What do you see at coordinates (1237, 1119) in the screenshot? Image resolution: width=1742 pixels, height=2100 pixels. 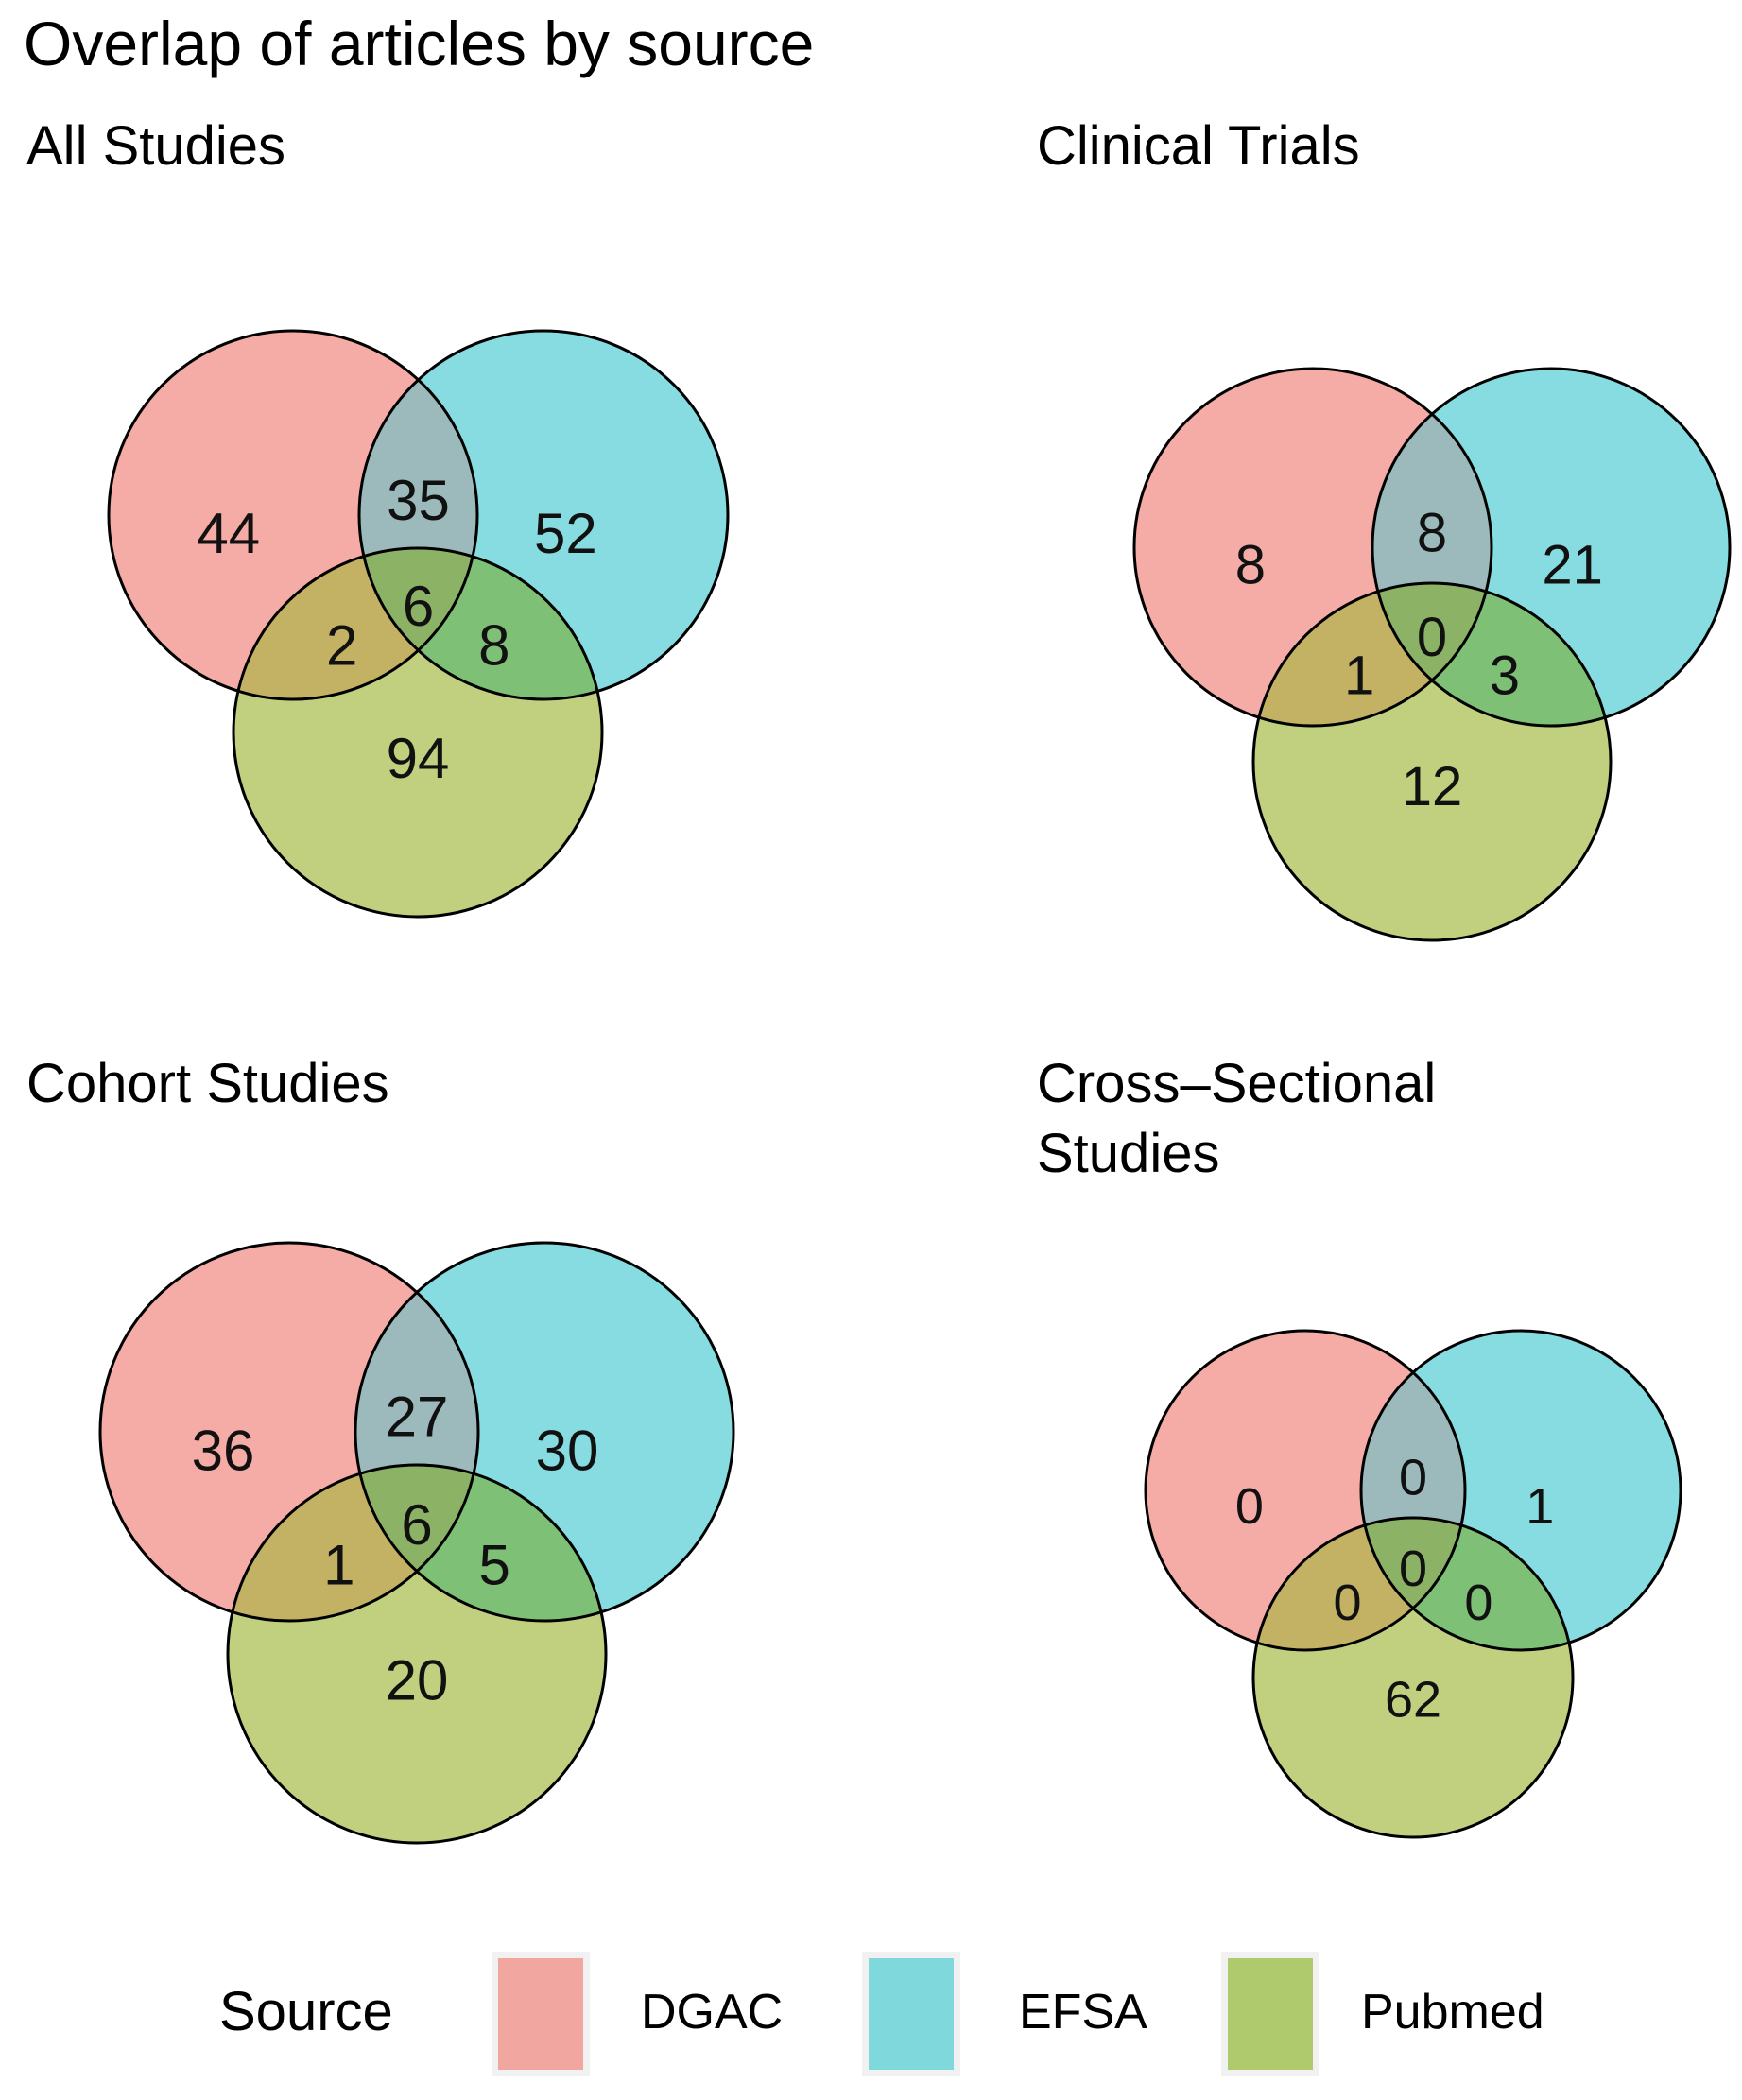 I see `panel-title-cross-sectional-studies: Cross–Sectional Studies` at bounding box center [1237, 1119].